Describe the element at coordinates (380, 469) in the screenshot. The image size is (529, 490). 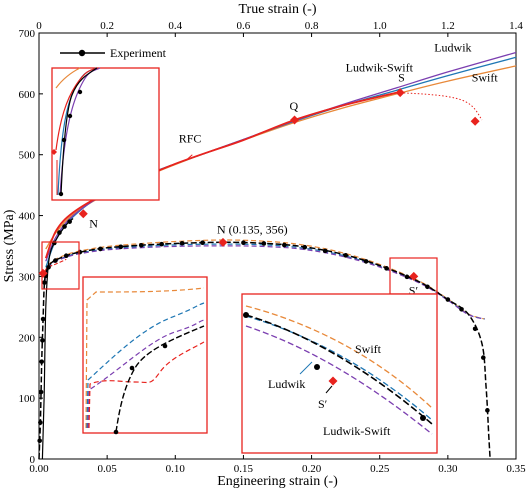
I see `x-tick-label: 0.25` at that location.